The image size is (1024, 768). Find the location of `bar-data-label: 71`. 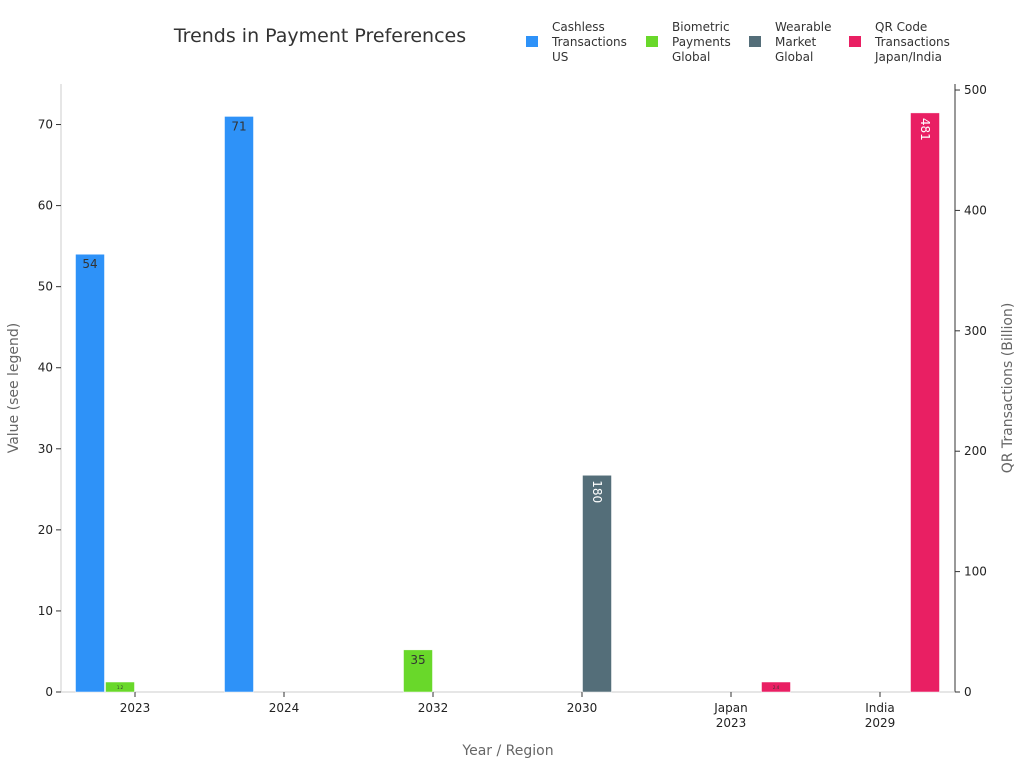

bar-data-label: 71 is located at coordinates (238, 126).